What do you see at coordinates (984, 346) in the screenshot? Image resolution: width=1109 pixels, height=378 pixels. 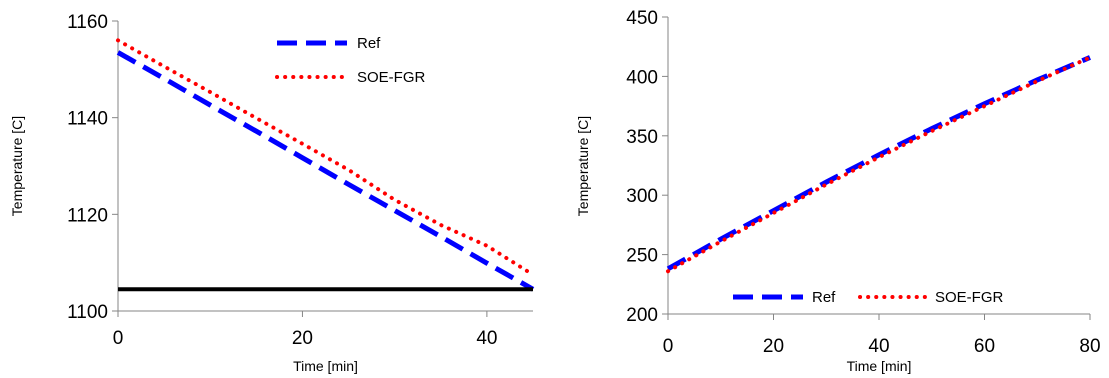 I see `x-tick-label: 60` at bounding box center [984, 346].